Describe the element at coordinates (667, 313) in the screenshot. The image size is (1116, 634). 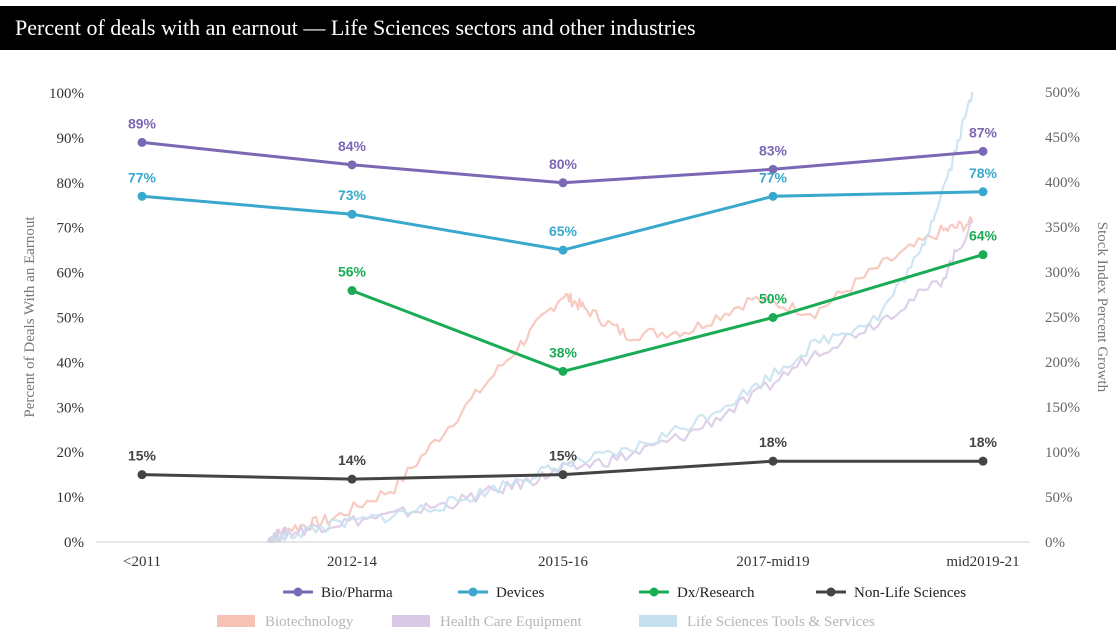
I see `series-line-dx-research` at that location.